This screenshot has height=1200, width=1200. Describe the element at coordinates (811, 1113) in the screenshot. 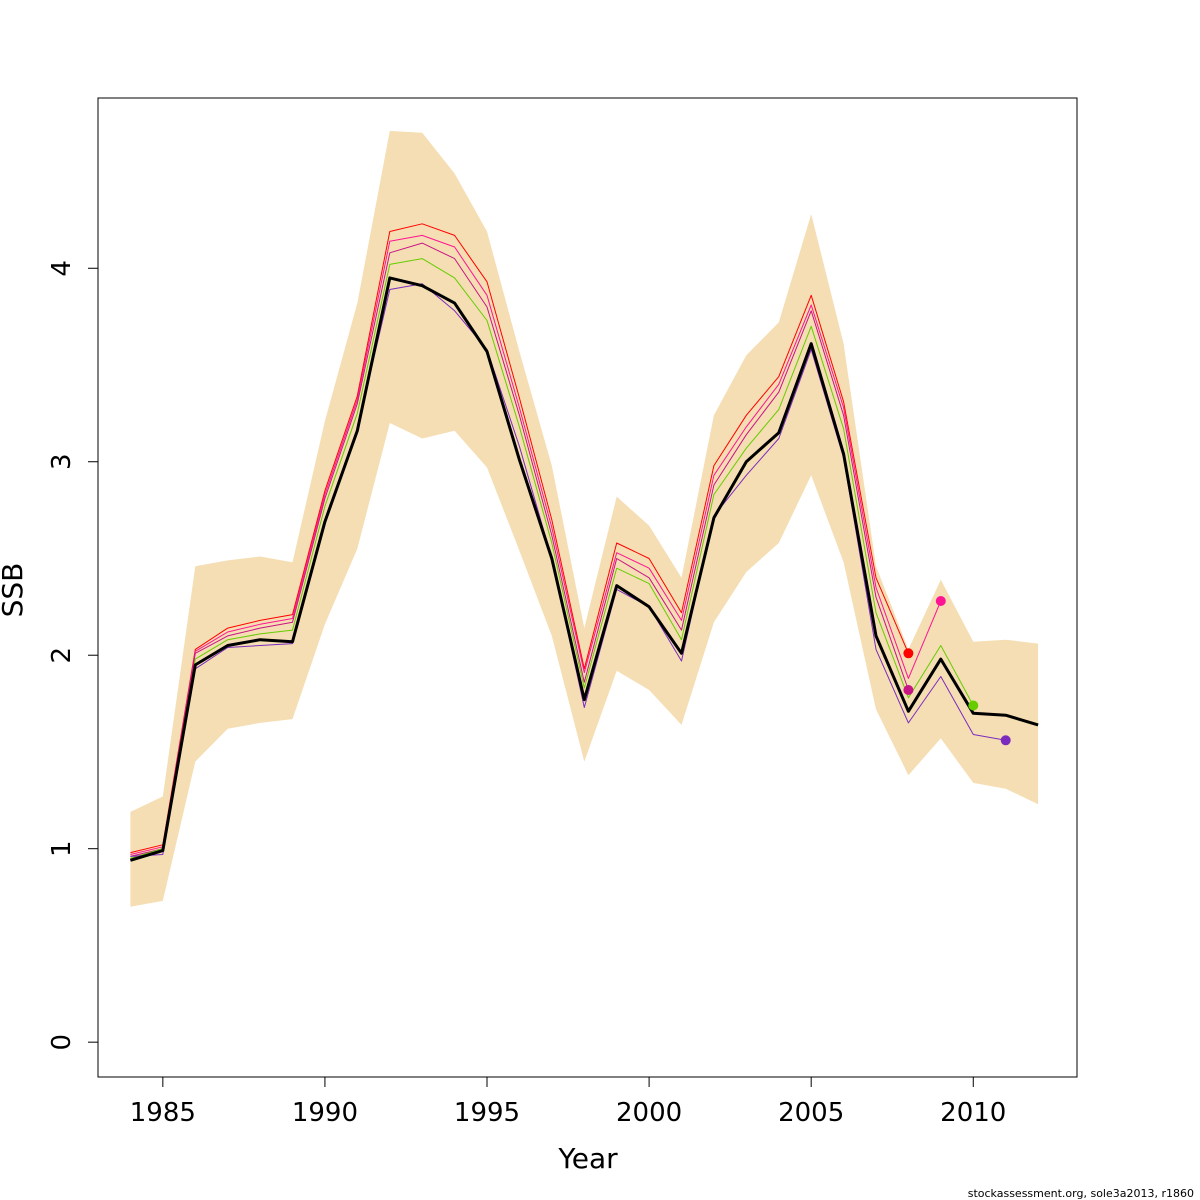

I see `x-tick-label: 2005` at that location.